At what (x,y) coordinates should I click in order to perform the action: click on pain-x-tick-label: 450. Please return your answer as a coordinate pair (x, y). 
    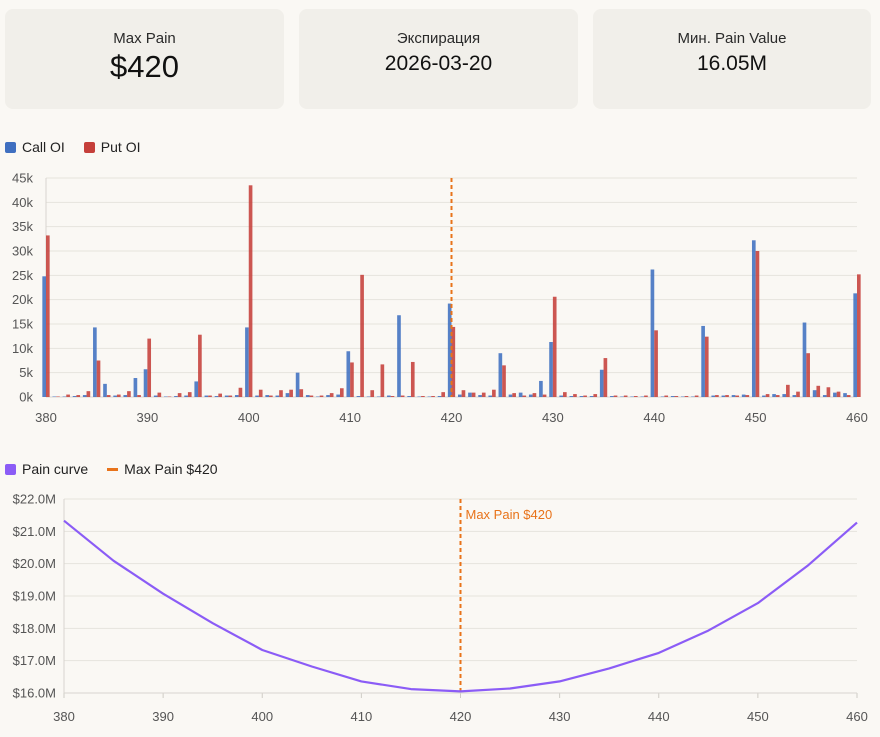
    Looking at the image, I should click on (758, 716).